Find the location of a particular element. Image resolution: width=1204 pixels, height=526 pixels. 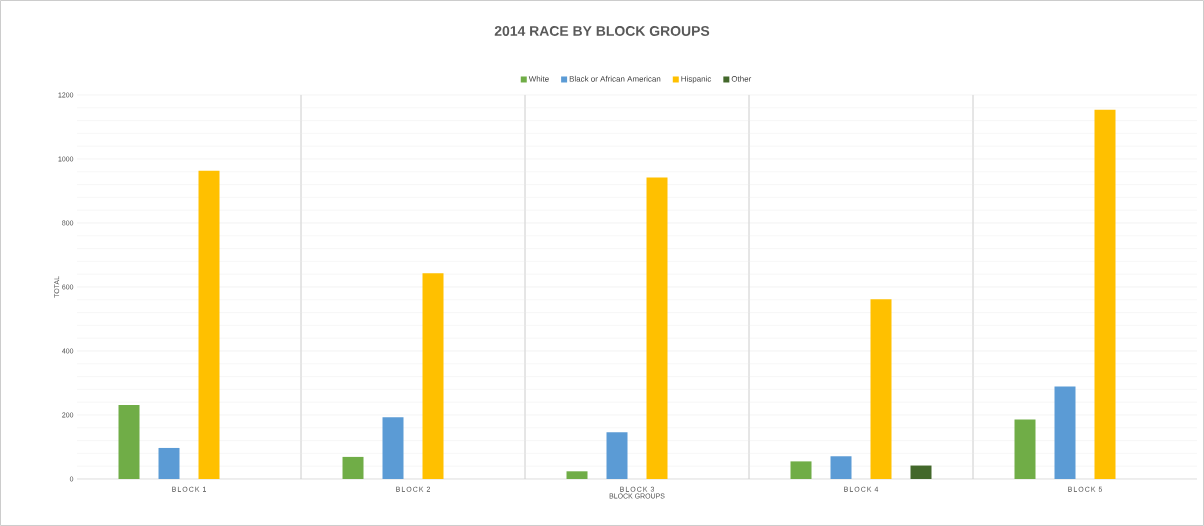

chart-title: 2014 RACE BY BLOCK GROUPS is located at coordinates (602, 31).